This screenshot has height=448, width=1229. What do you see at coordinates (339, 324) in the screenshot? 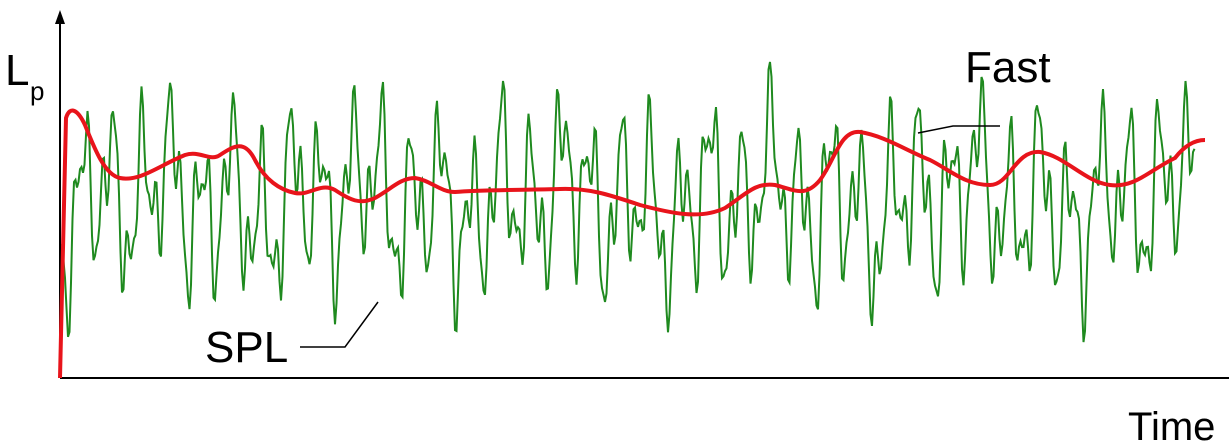
I see `spl-leader` at bounding box center [339, 324].